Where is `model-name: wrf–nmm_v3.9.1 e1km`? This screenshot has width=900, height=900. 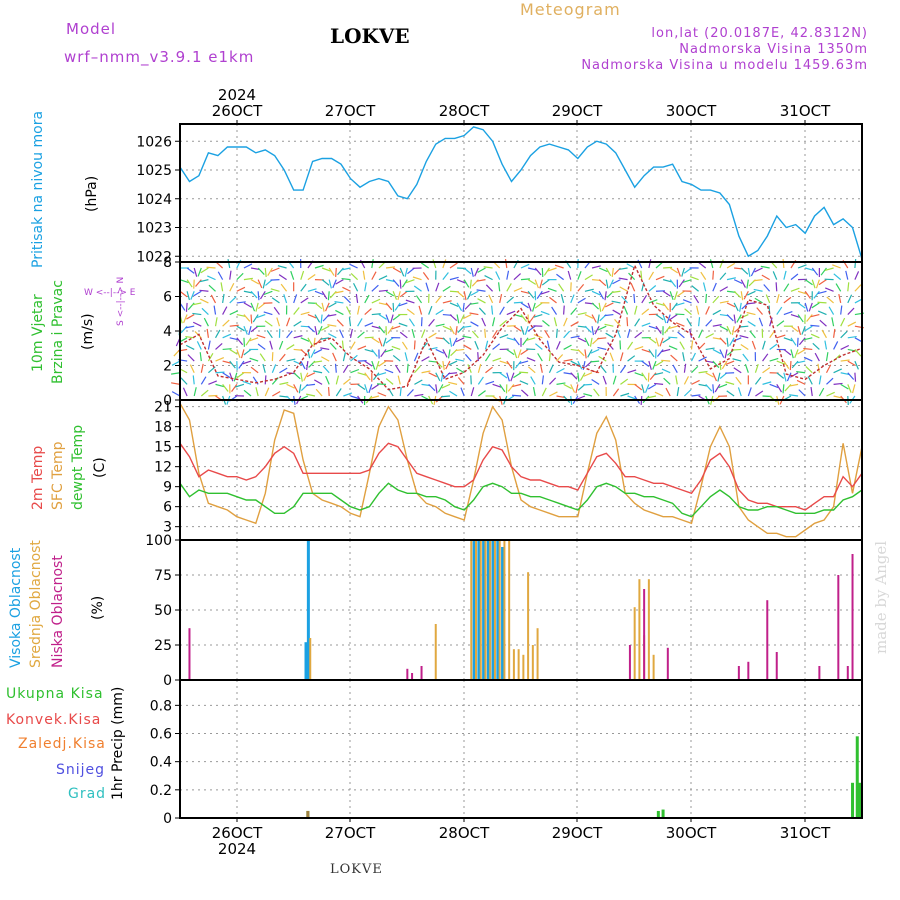
model-name: wrf–nmm_v3.9.1 e1km is located at coordinates (159, 57).